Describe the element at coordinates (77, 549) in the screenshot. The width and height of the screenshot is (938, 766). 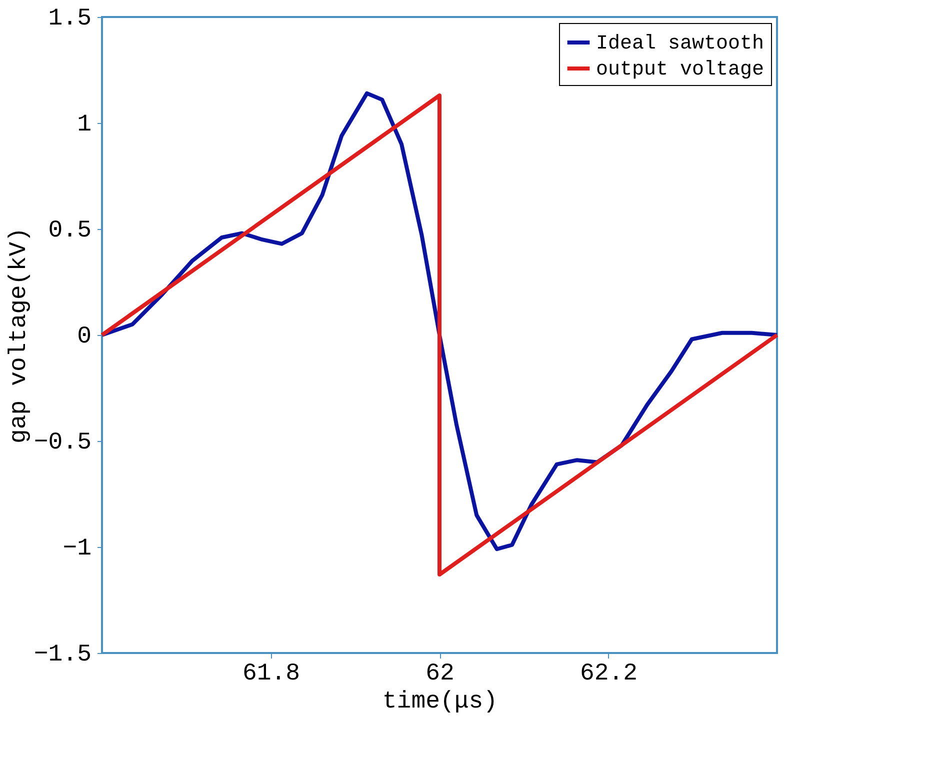
I see `y-tick-label: −1` at that location.